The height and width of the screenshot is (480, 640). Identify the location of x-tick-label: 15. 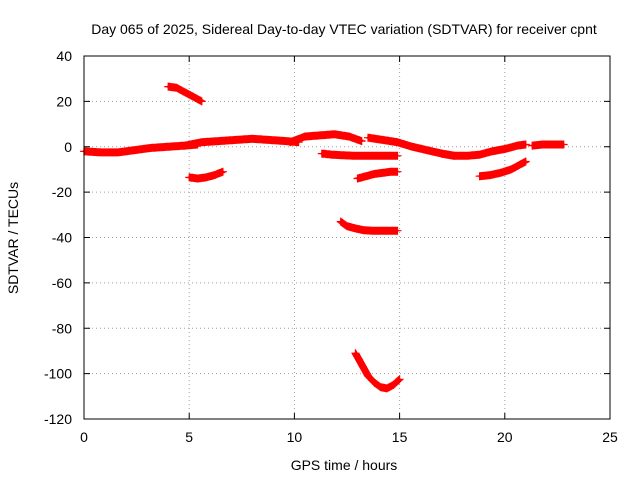
(400, 437).